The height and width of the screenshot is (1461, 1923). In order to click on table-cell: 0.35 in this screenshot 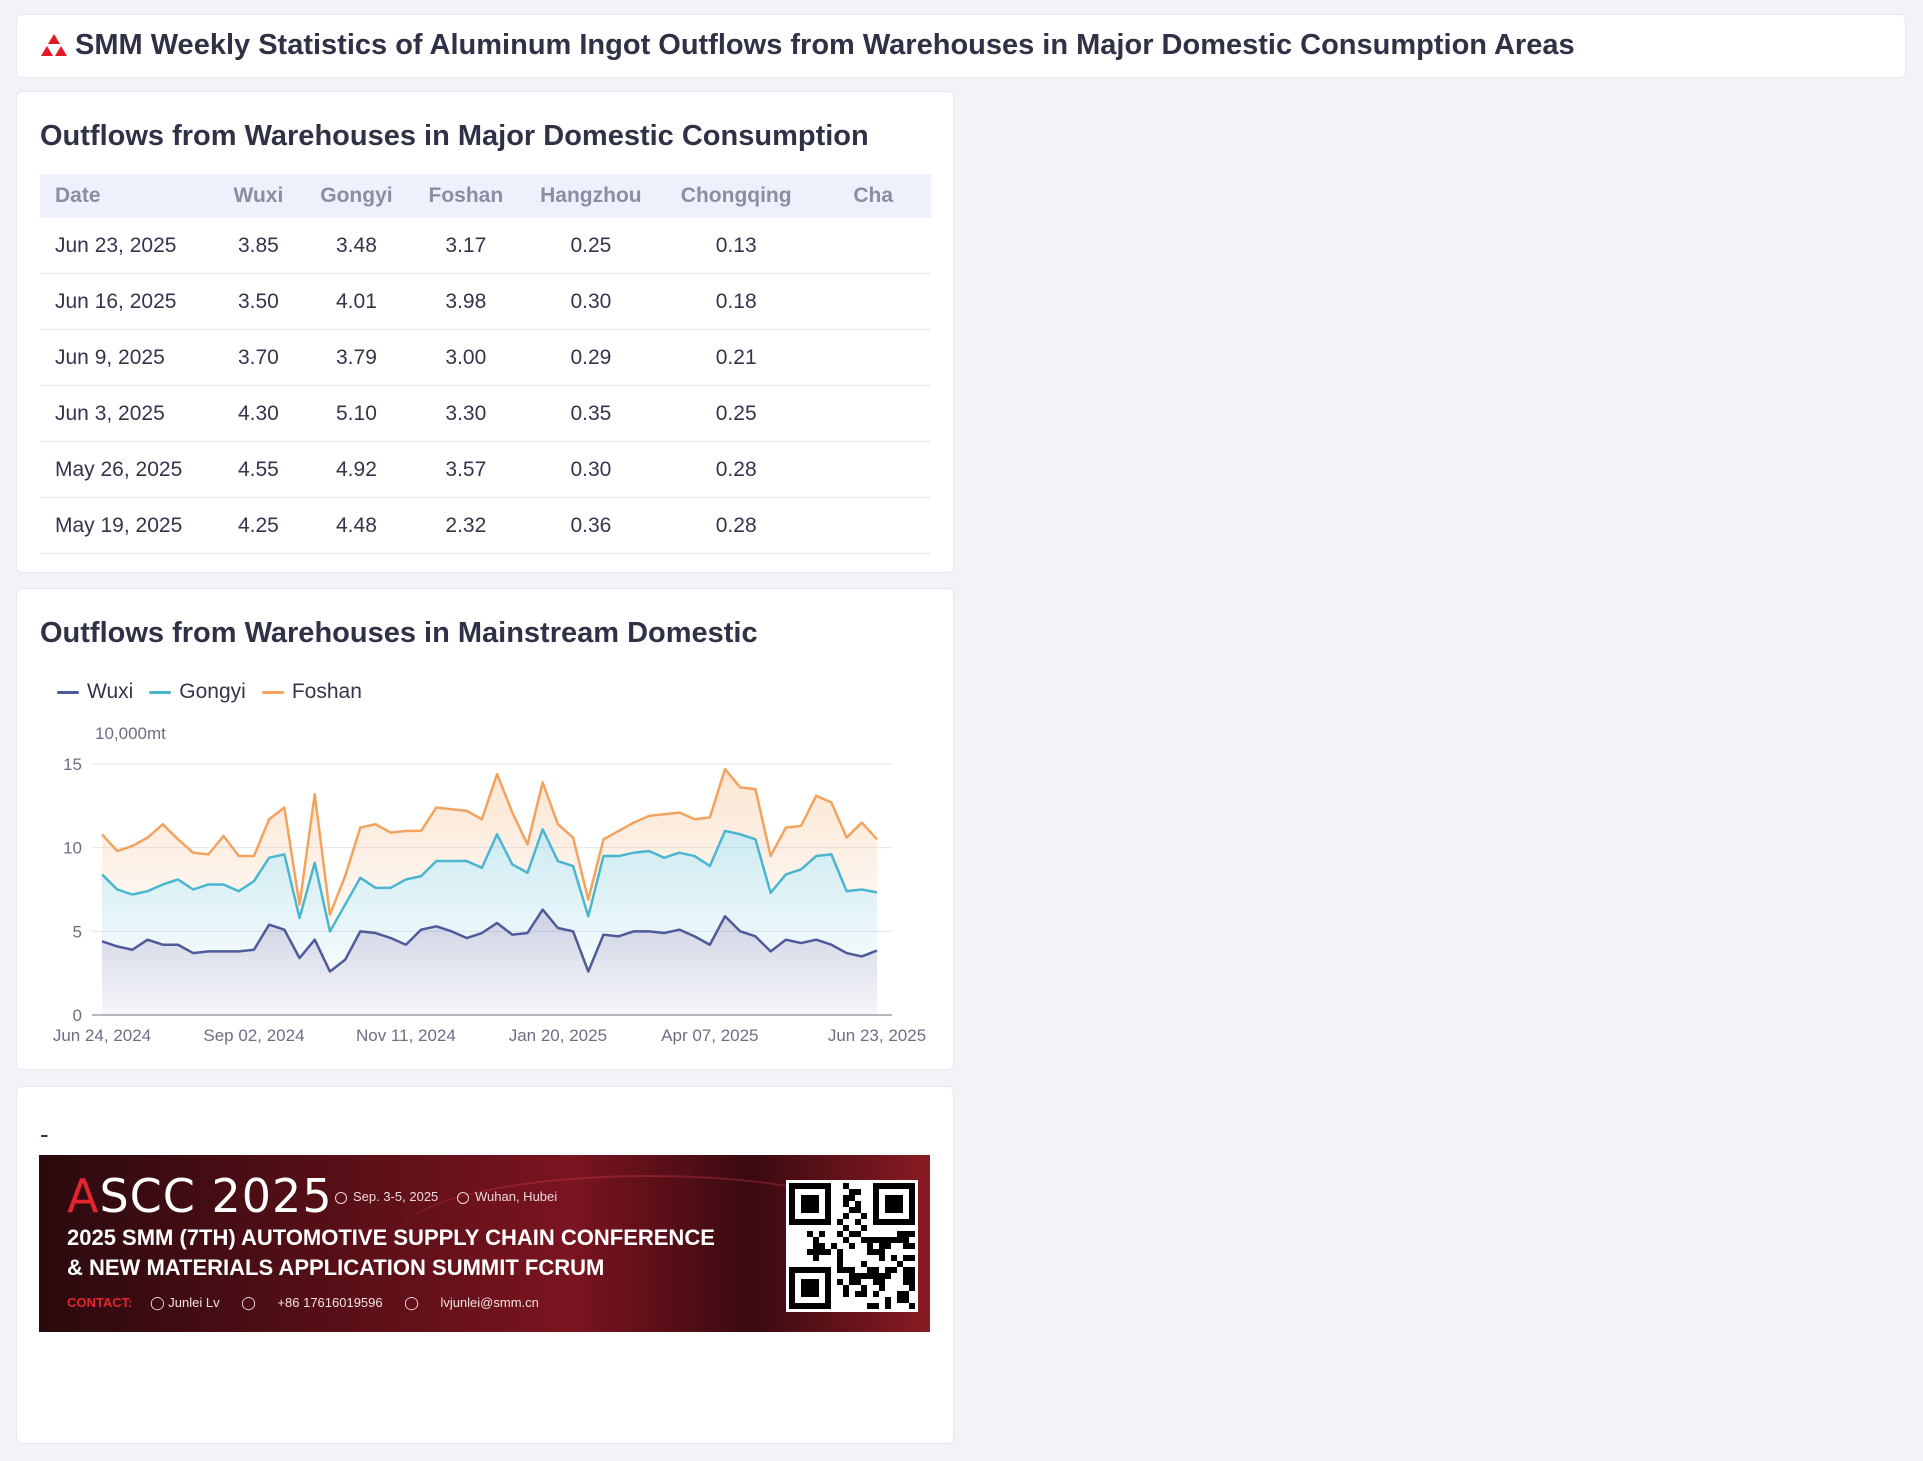, I will do `click(590, 413)`.